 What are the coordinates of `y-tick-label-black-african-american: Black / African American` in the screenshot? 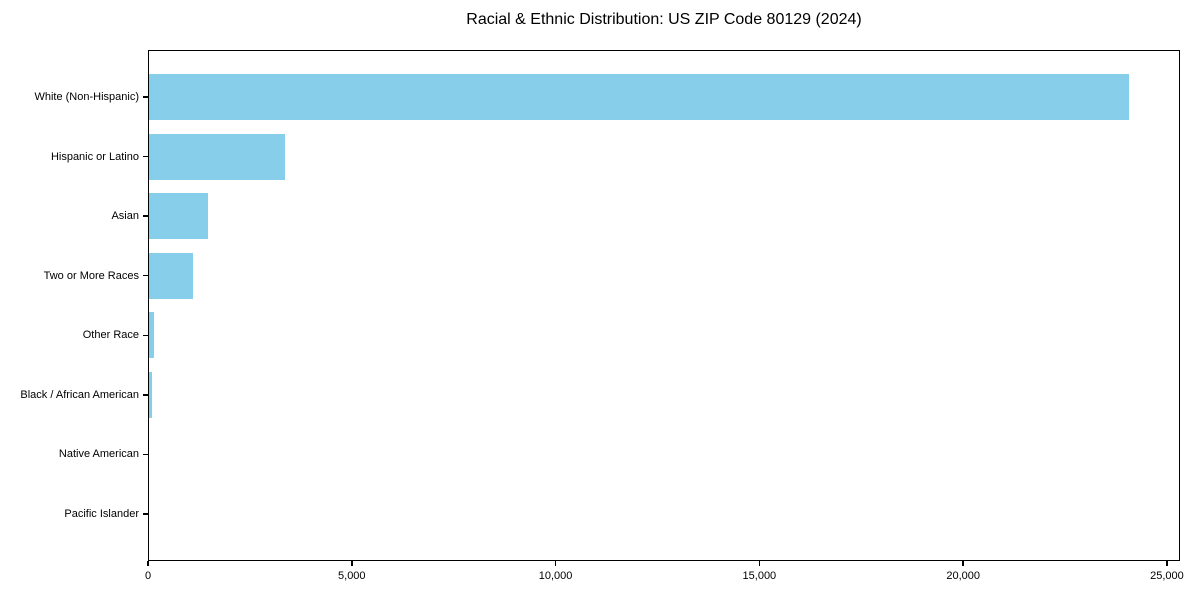 It's located at (79, 394).